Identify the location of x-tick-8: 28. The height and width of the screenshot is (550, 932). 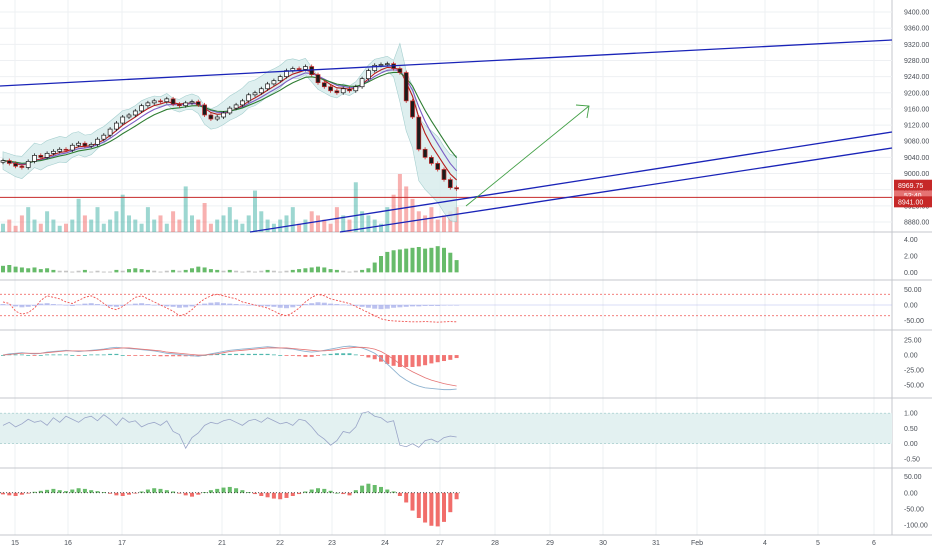
(495, 543).